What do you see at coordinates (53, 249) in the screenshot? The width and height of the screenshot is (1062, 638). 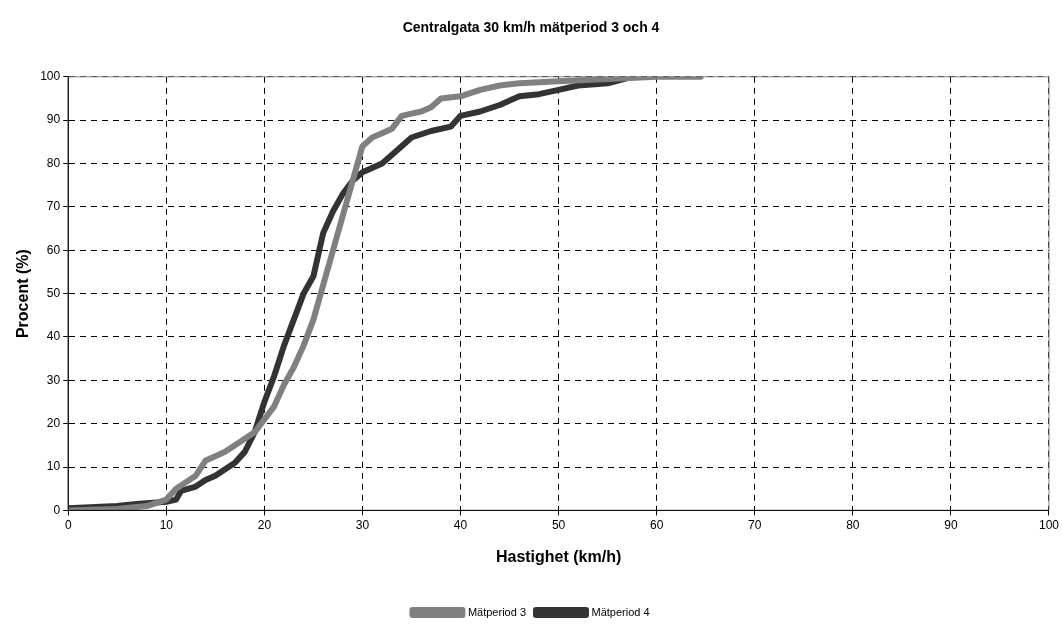 I see `y-tick-label: 60` at bounding box center [53, 249].